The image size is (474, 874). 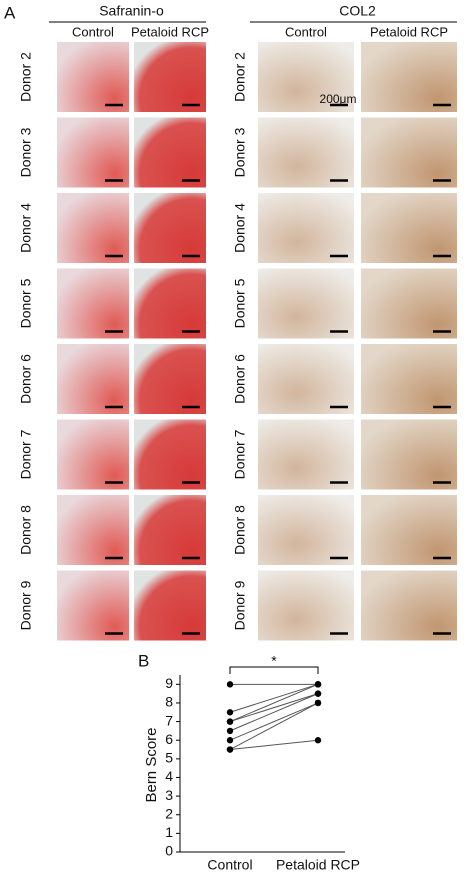 I want to click on panel-label: A, so click(x=10, y=12).